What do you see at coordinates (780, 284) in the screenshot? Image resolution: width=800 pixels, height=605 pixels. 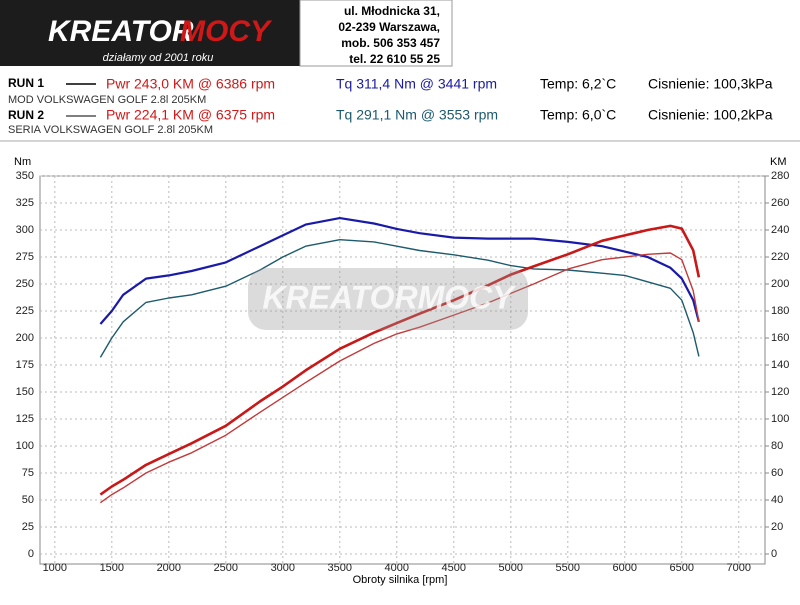 I see `y2-tick-label: 200` at bounding box center [780, 284].